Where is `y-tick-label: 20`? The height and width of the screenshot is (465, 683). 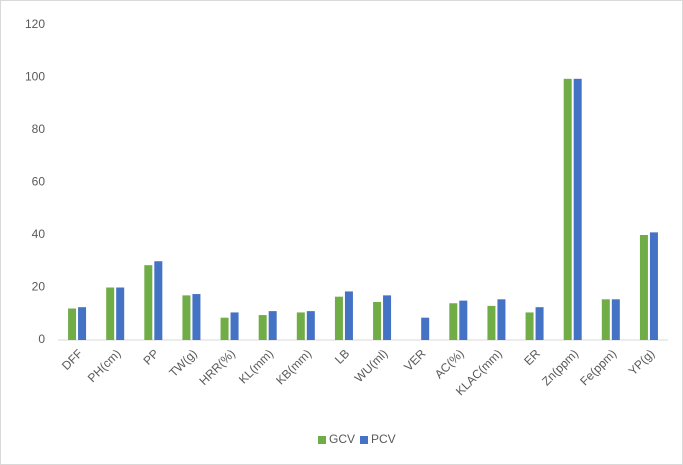
y-tick-label: 20 is located at coordinates (39, 287).